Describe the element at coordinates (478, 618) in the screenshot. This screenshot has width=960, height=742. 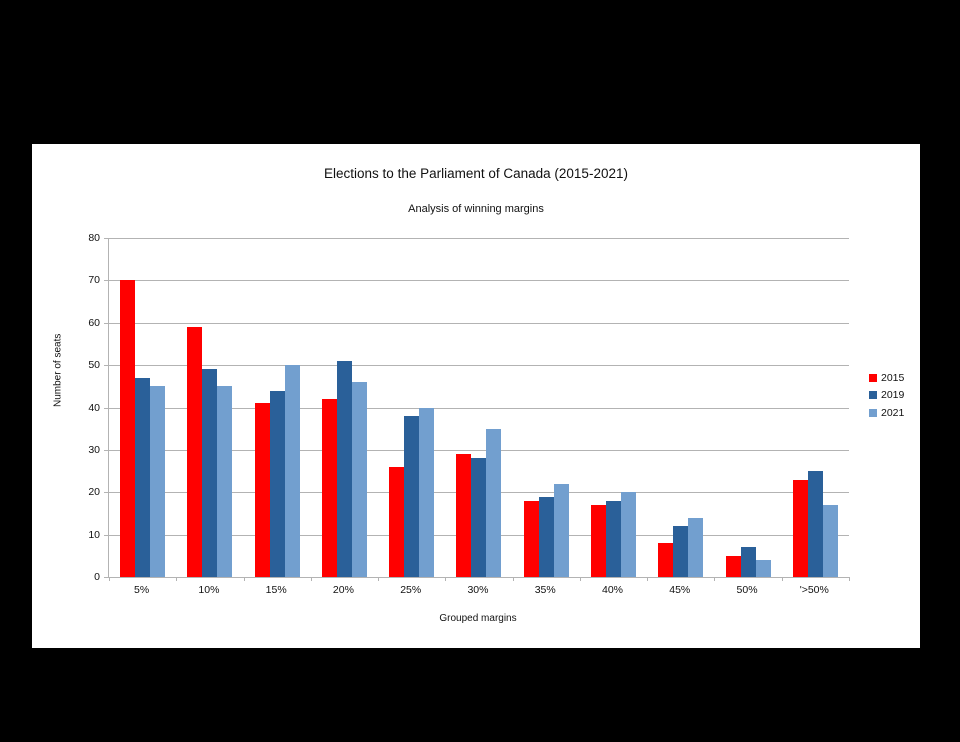
I see `x-axis-title: Grouped margins` at that location.